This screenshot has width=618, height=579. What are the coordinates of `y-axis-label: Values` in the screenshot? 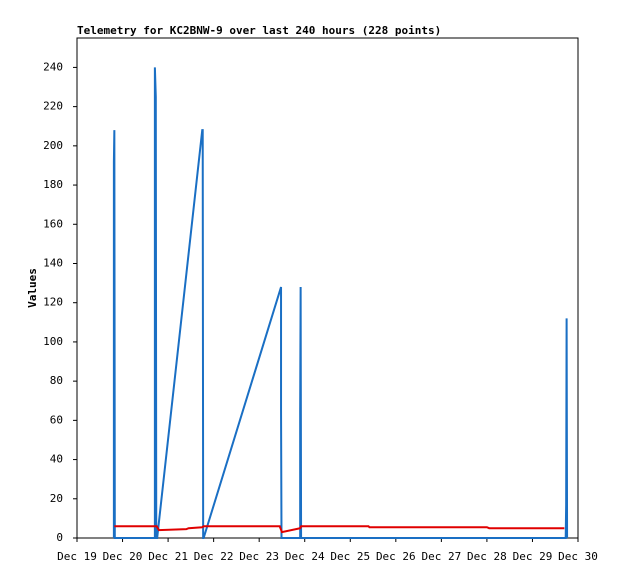 It's located at (32, 288).